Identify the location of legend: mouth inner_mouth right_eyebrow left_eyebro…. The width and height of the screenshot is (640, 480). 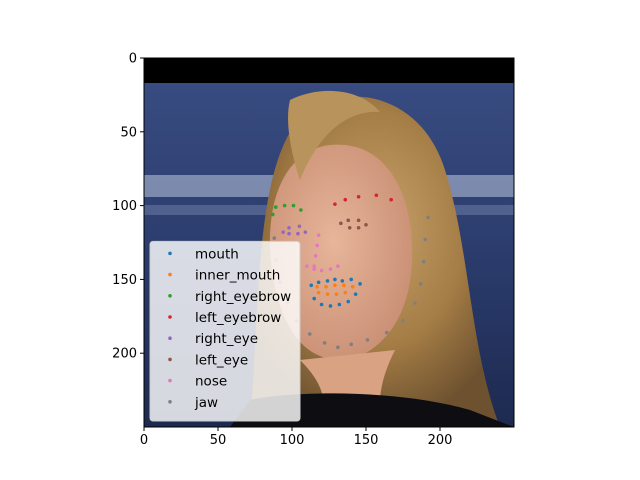
(225, 331).